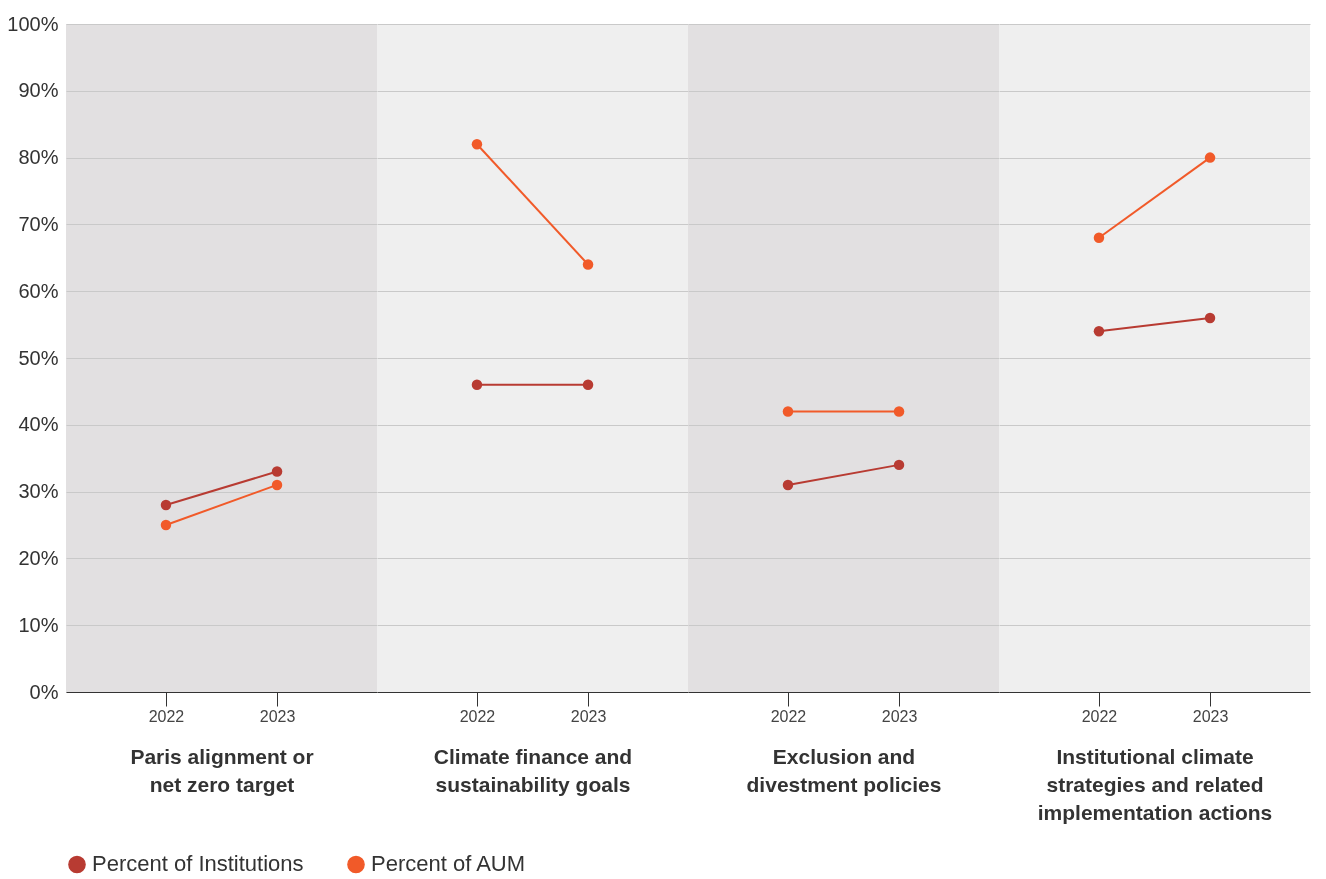 The width and height of the screenshot is (1326, 879). What do you see at coordinates (1155, 784) in the screenshot?
I see `x-axis-title: Institutional climate strategies and related implementation actions` at bounding box center [1155, 784].